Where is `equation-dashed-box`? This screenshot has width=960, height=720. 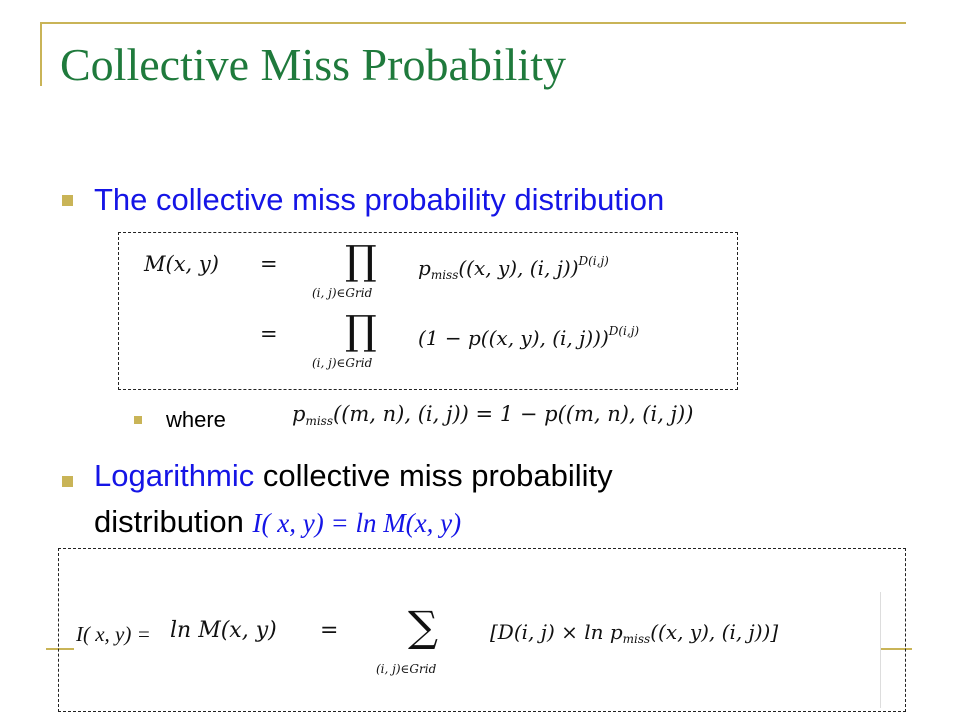
equation-dashed-box is located at coordinates (428, 311).